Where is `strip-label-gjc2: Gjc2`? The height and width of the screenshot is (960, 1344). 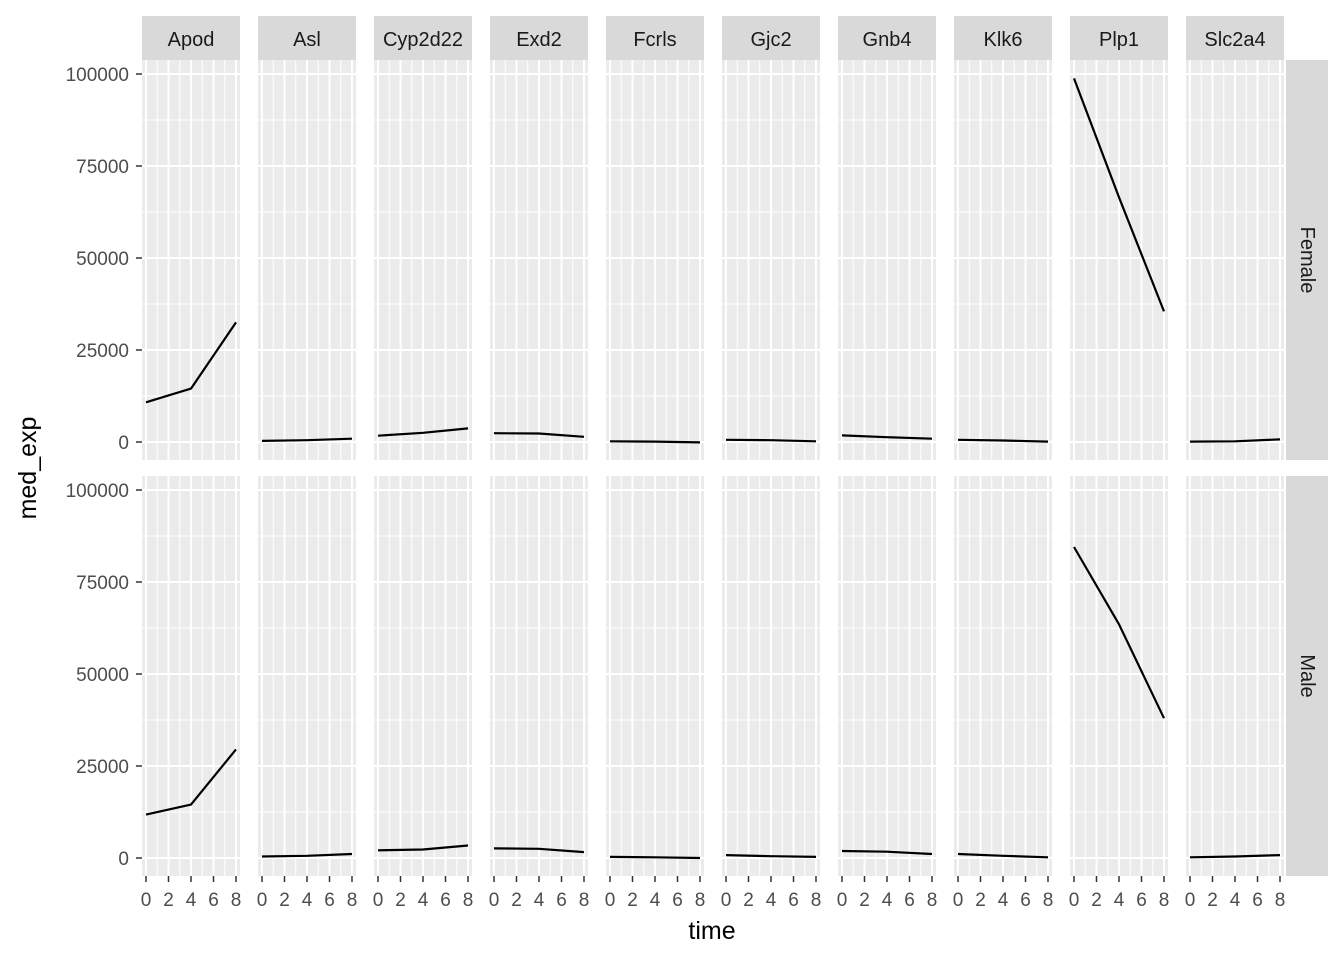
strip-label-gjc2: Gjc2 is located at coordinates (770, 40).